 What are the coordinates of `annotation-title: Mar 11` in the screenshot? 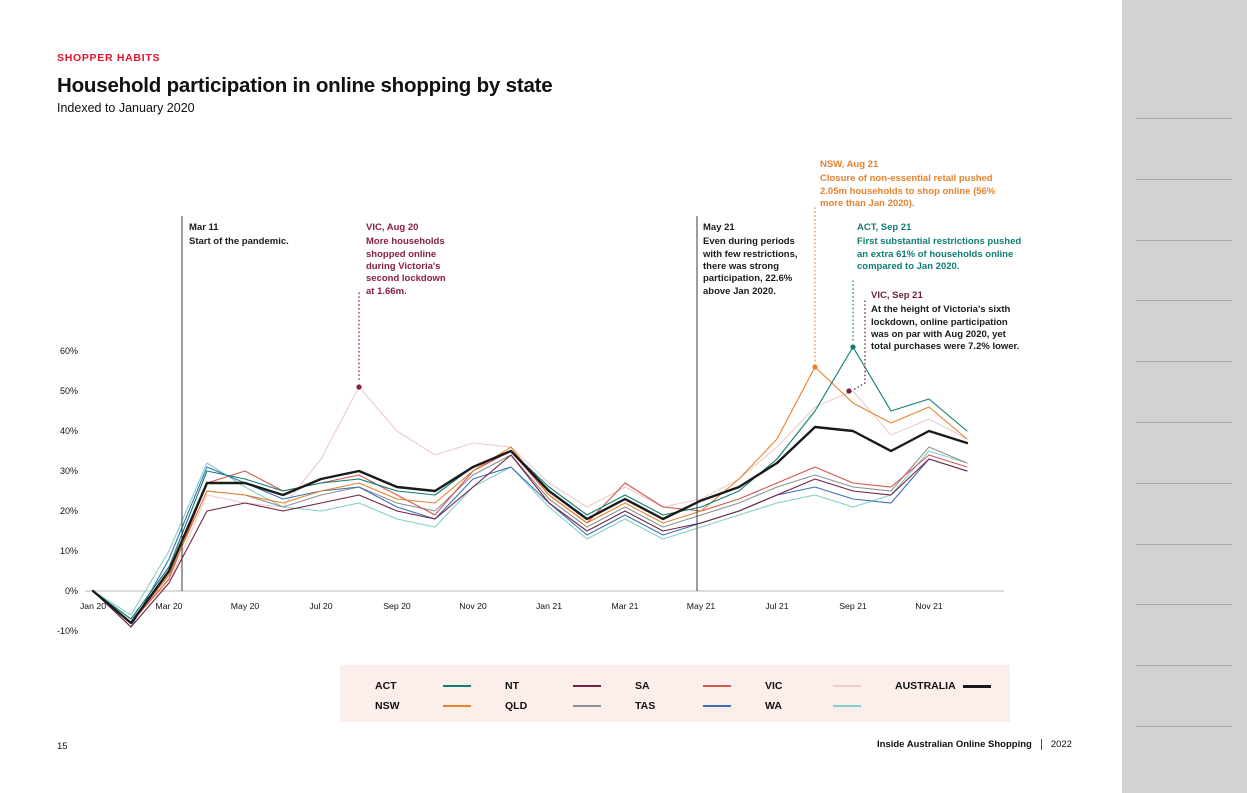 It's located at (204, 227).